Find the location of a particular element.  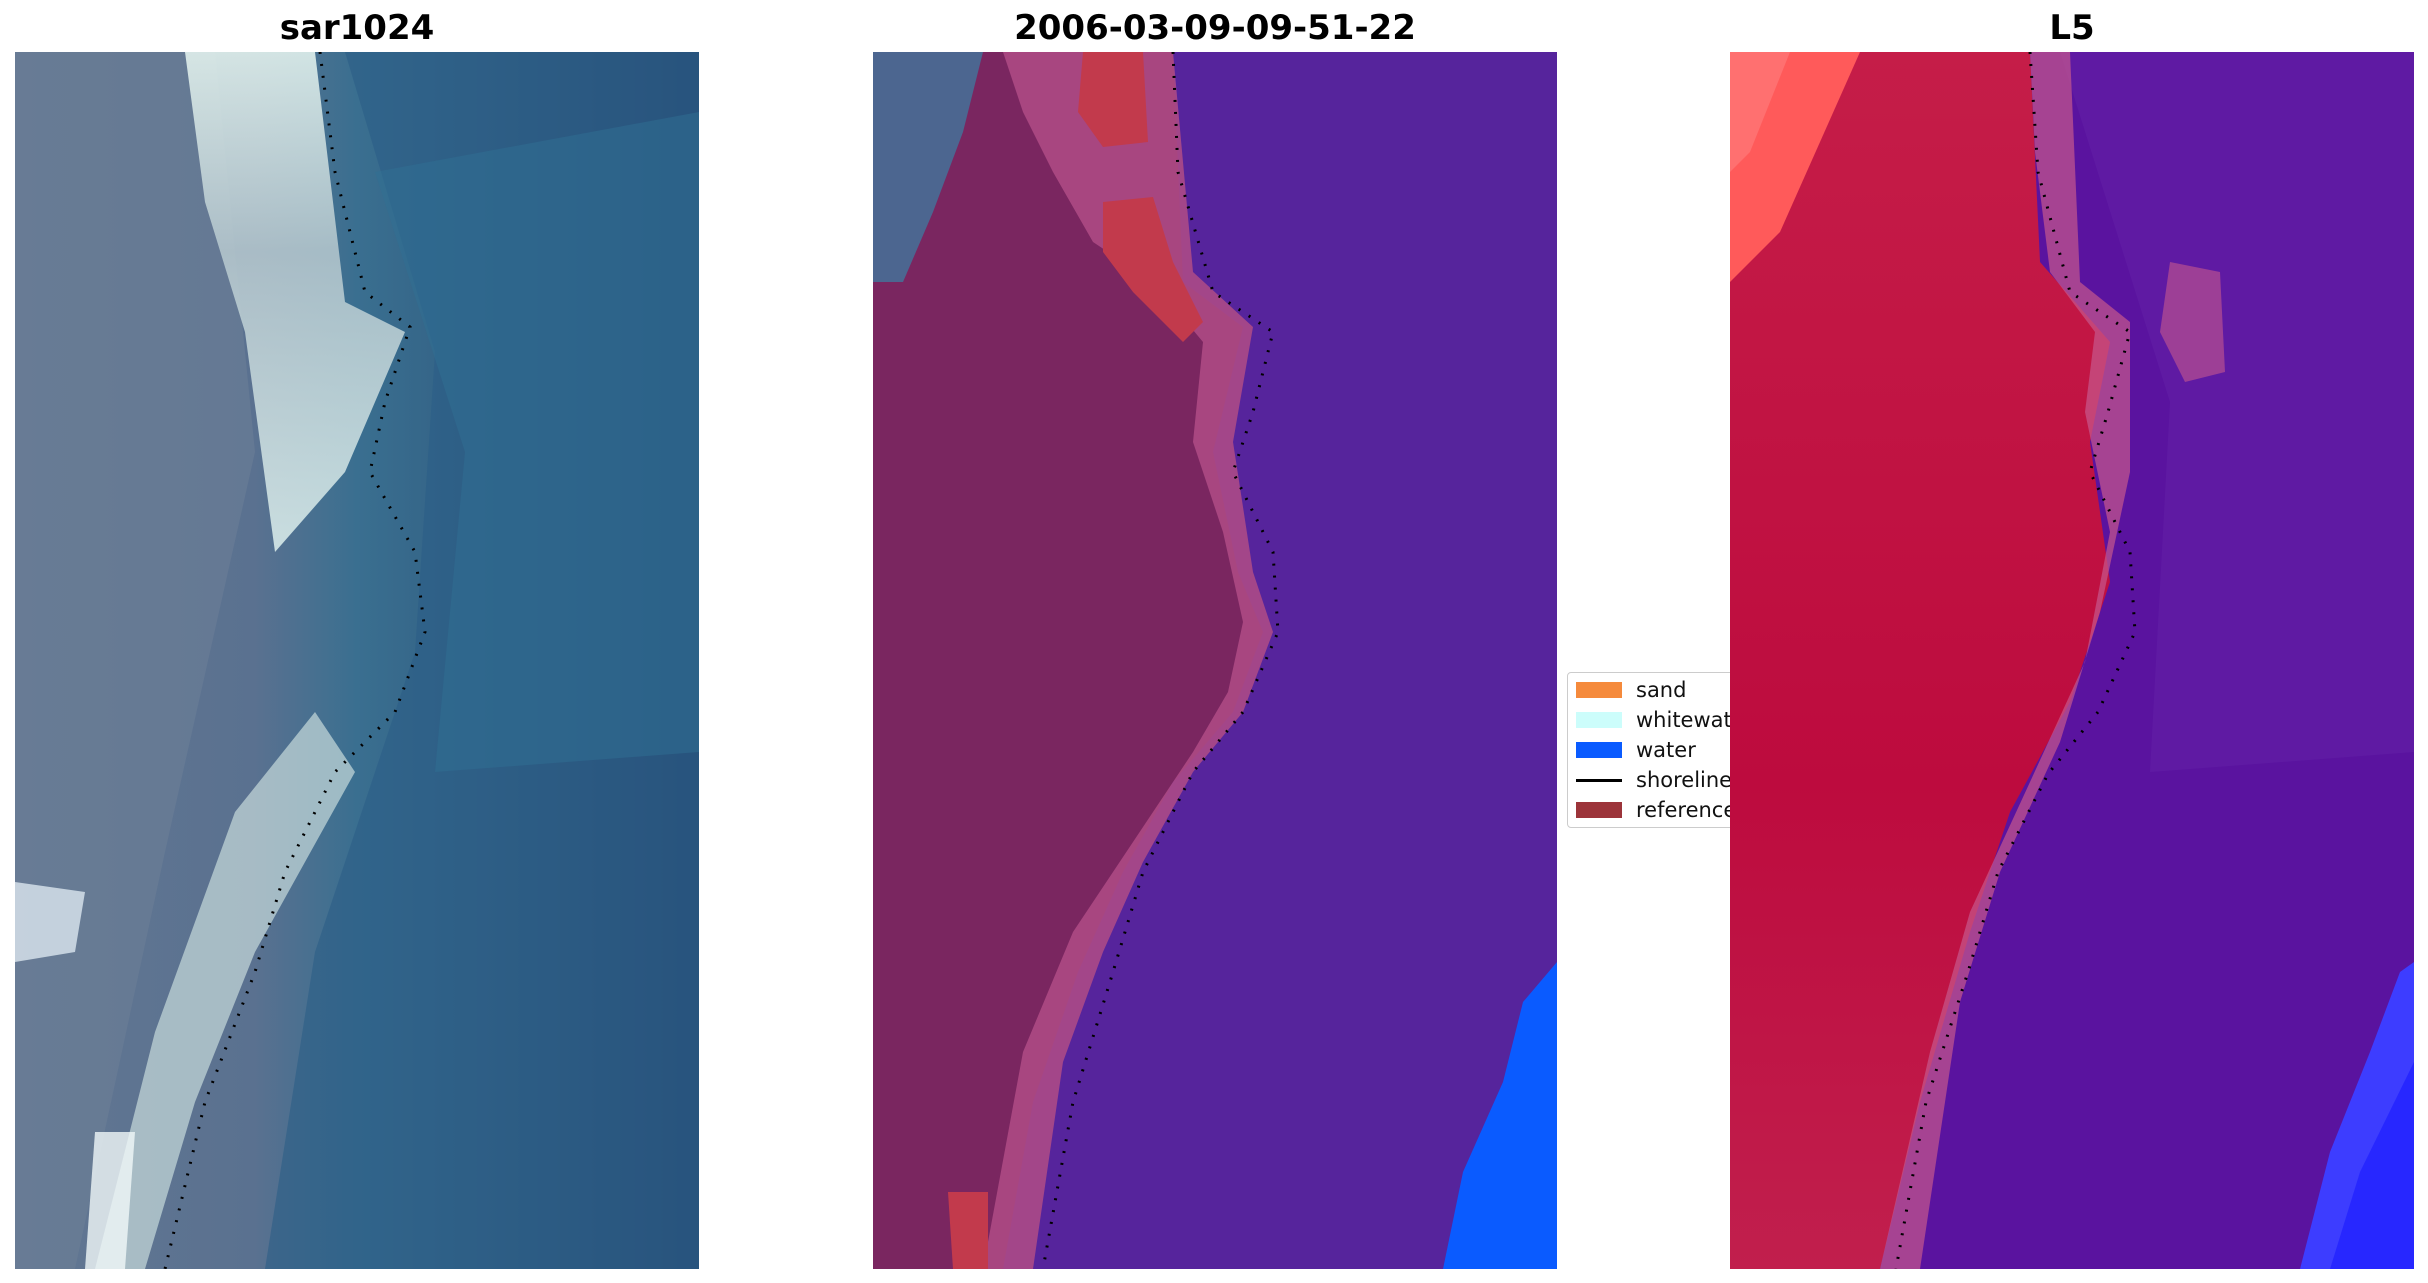

legend-item-water: water is located at coordinates (1636, 750).